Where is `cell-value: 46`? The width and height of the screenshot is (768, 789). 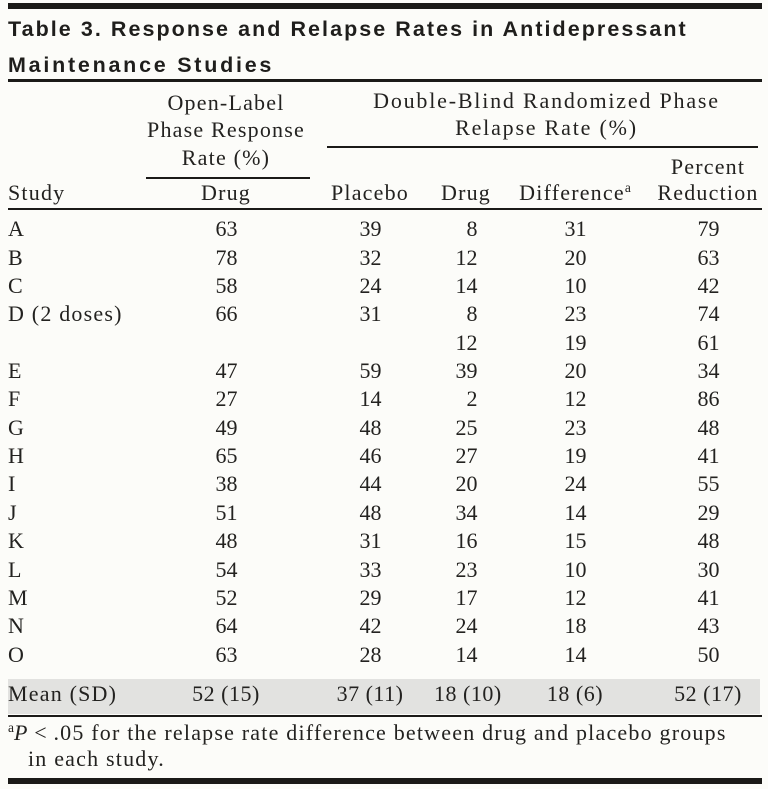
cell-value: 46 is located at coordinates (370, 456).